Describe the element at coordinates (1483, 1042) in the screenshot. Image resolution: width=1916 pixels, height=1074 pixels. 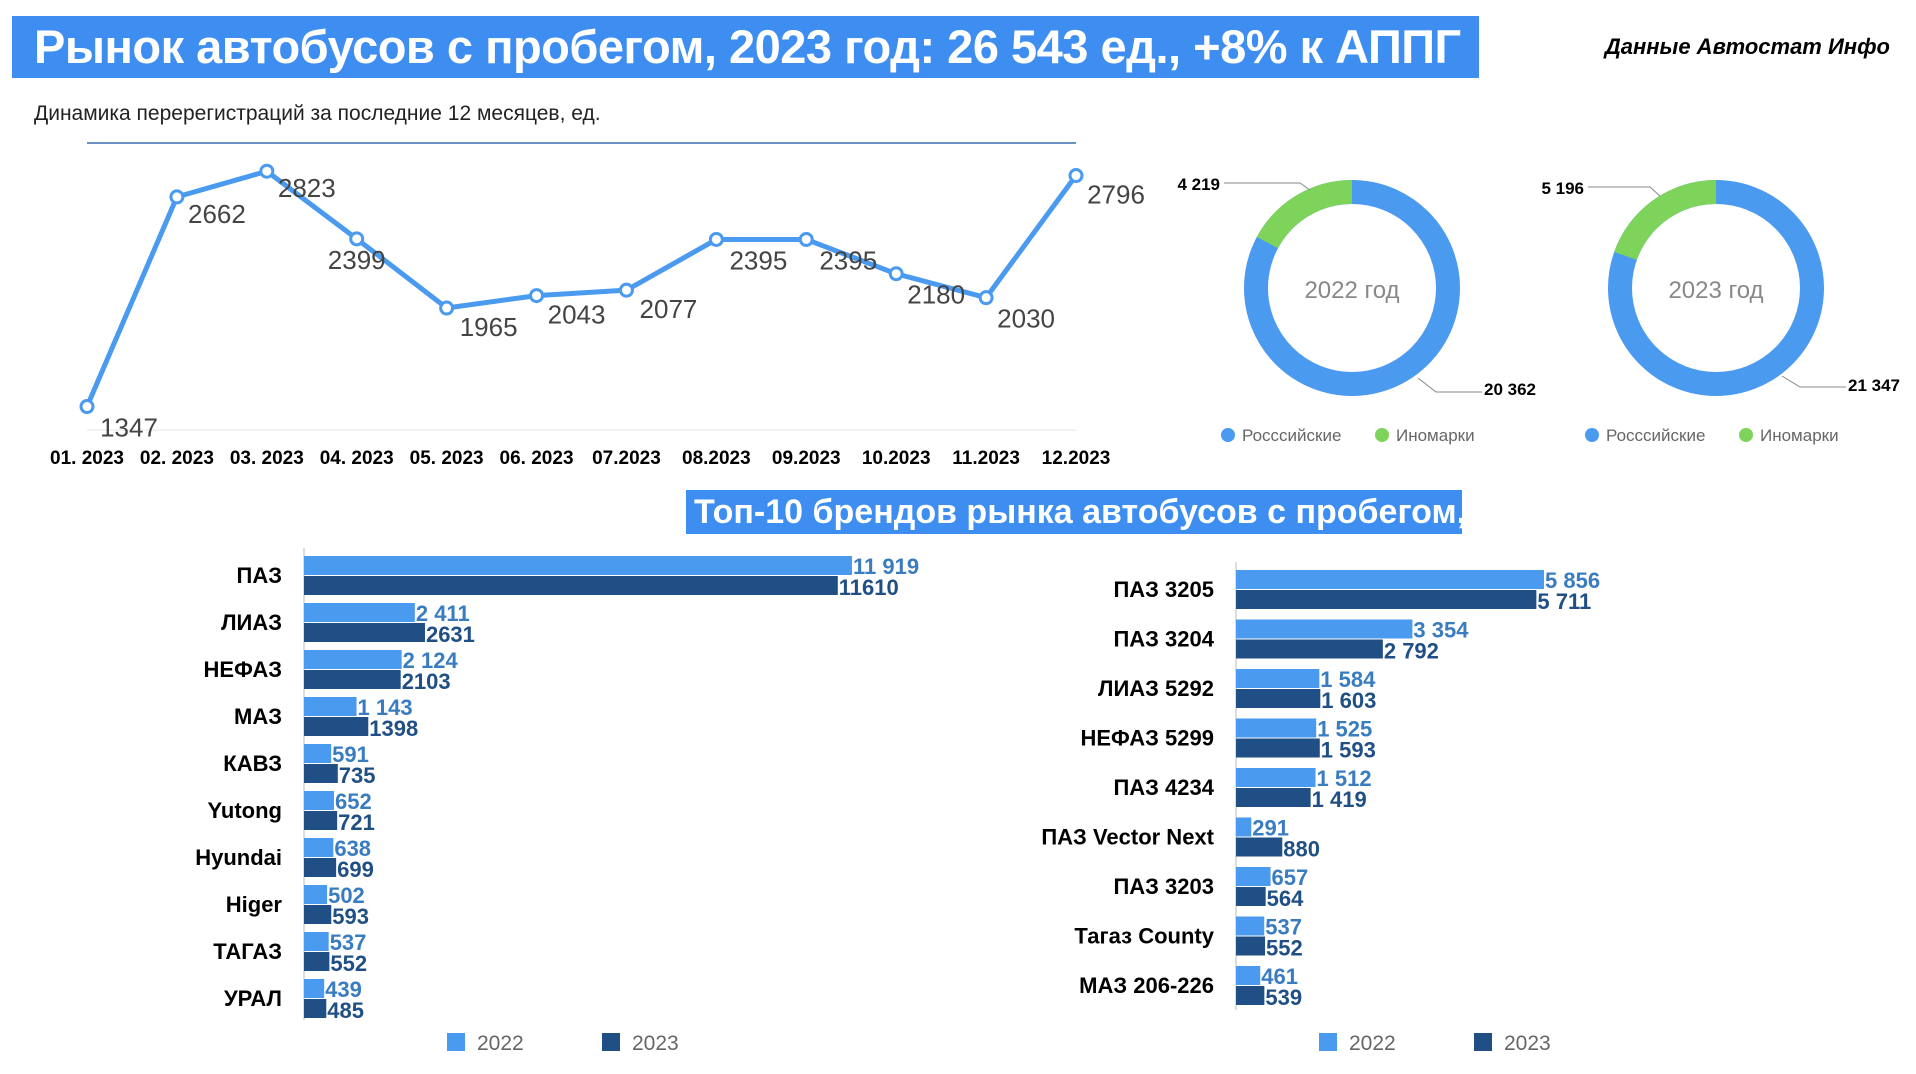
I see `legend-swatch-2023` at that location.